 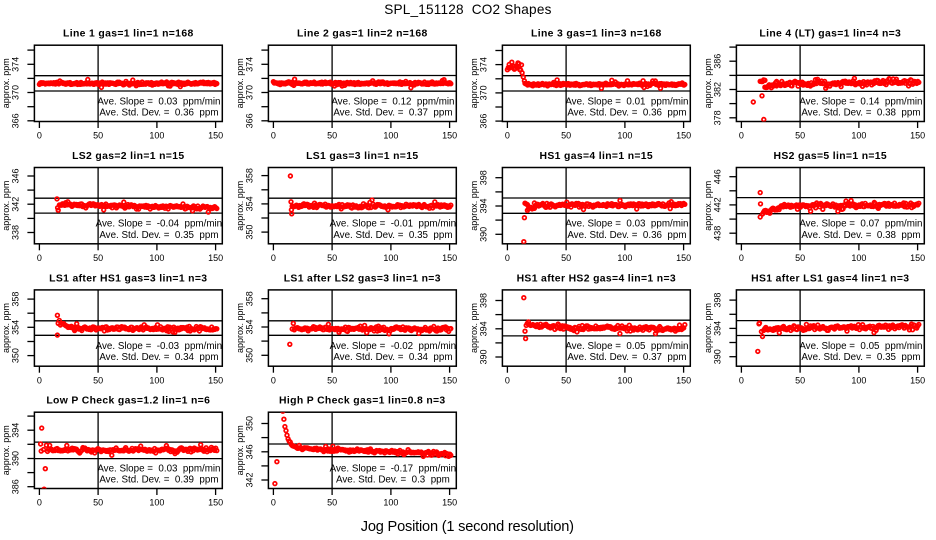 What do you see at coordinates (717, 89) in the screenshot?
I see `svg-text: 382` at bounding box center [717, 89].